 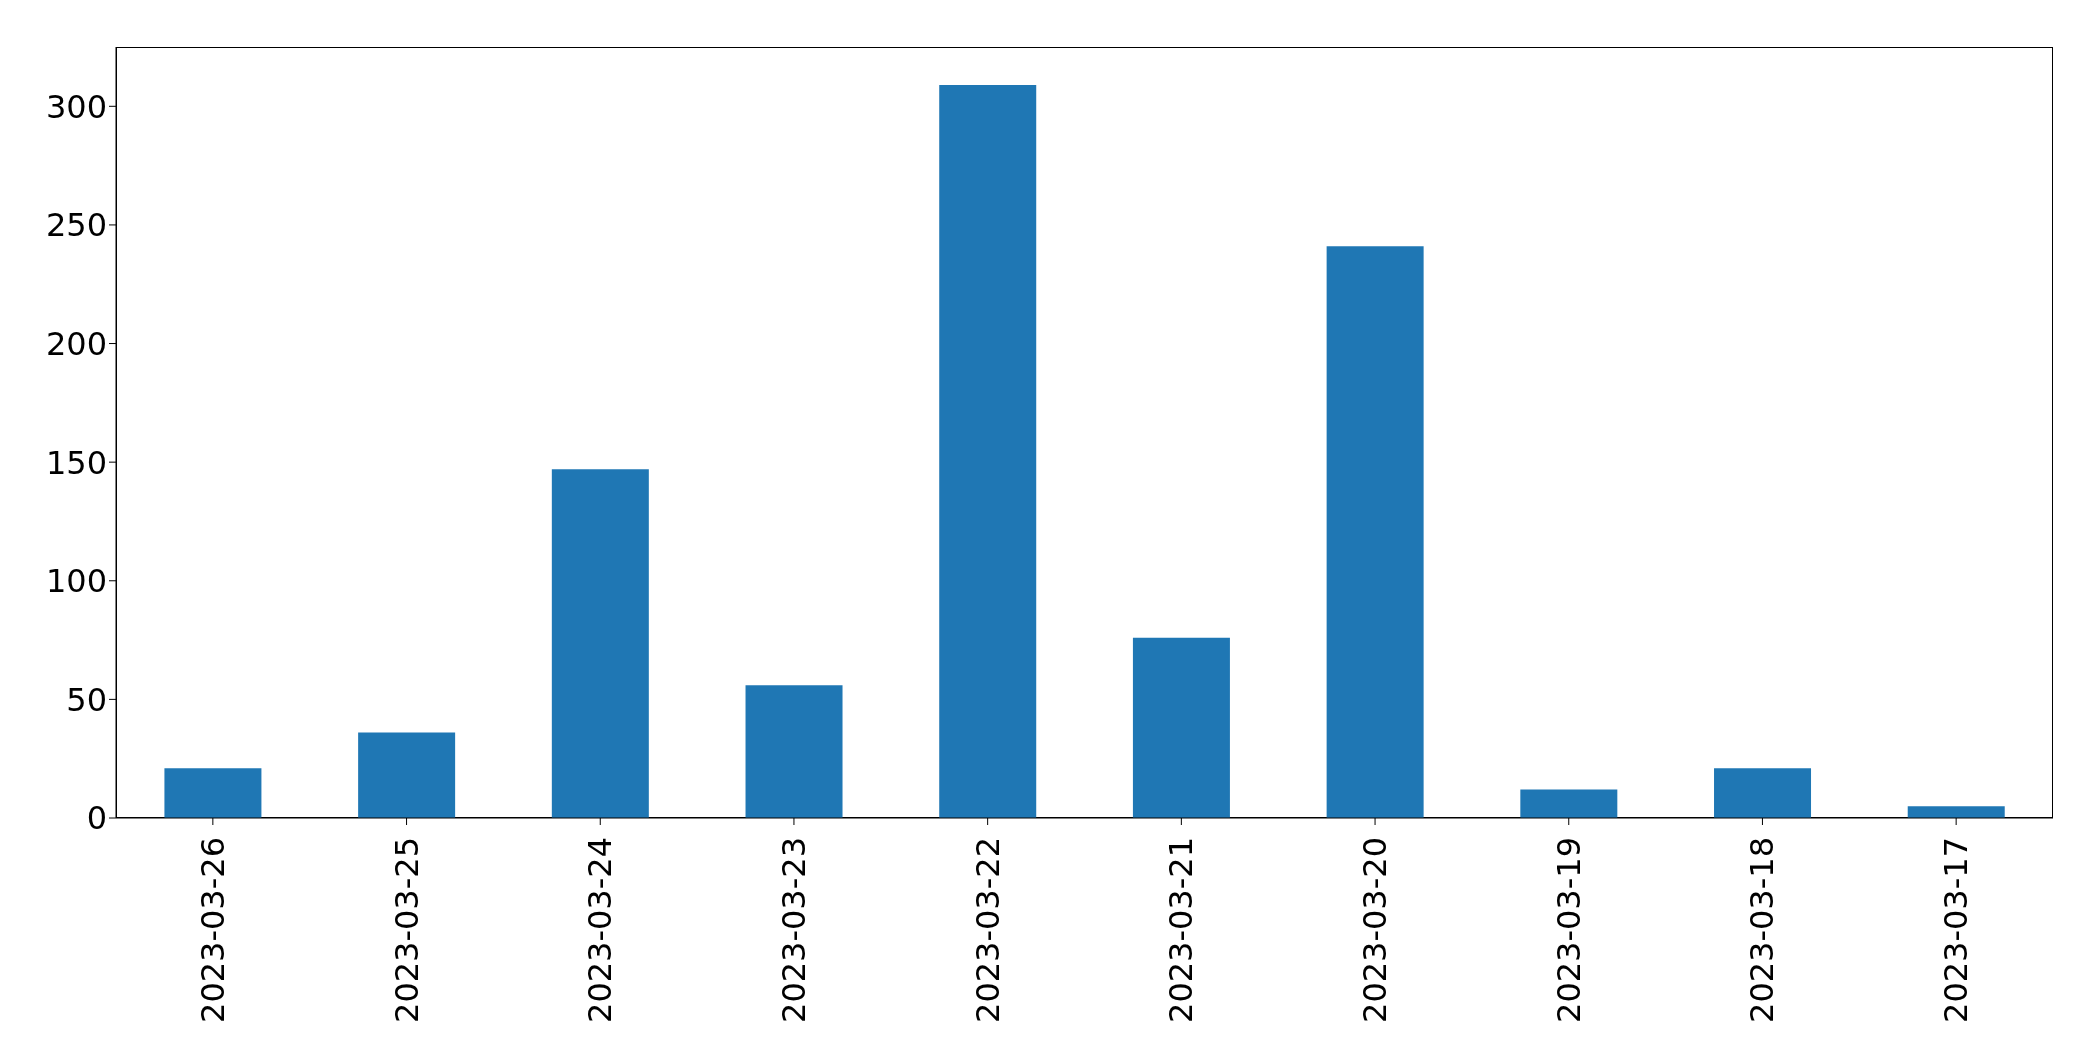 What do you see at coordinates (1762, 930) in the screenshot?
I see `x-tick-label: 2023-03-18` at bounding box center [1762, 930].